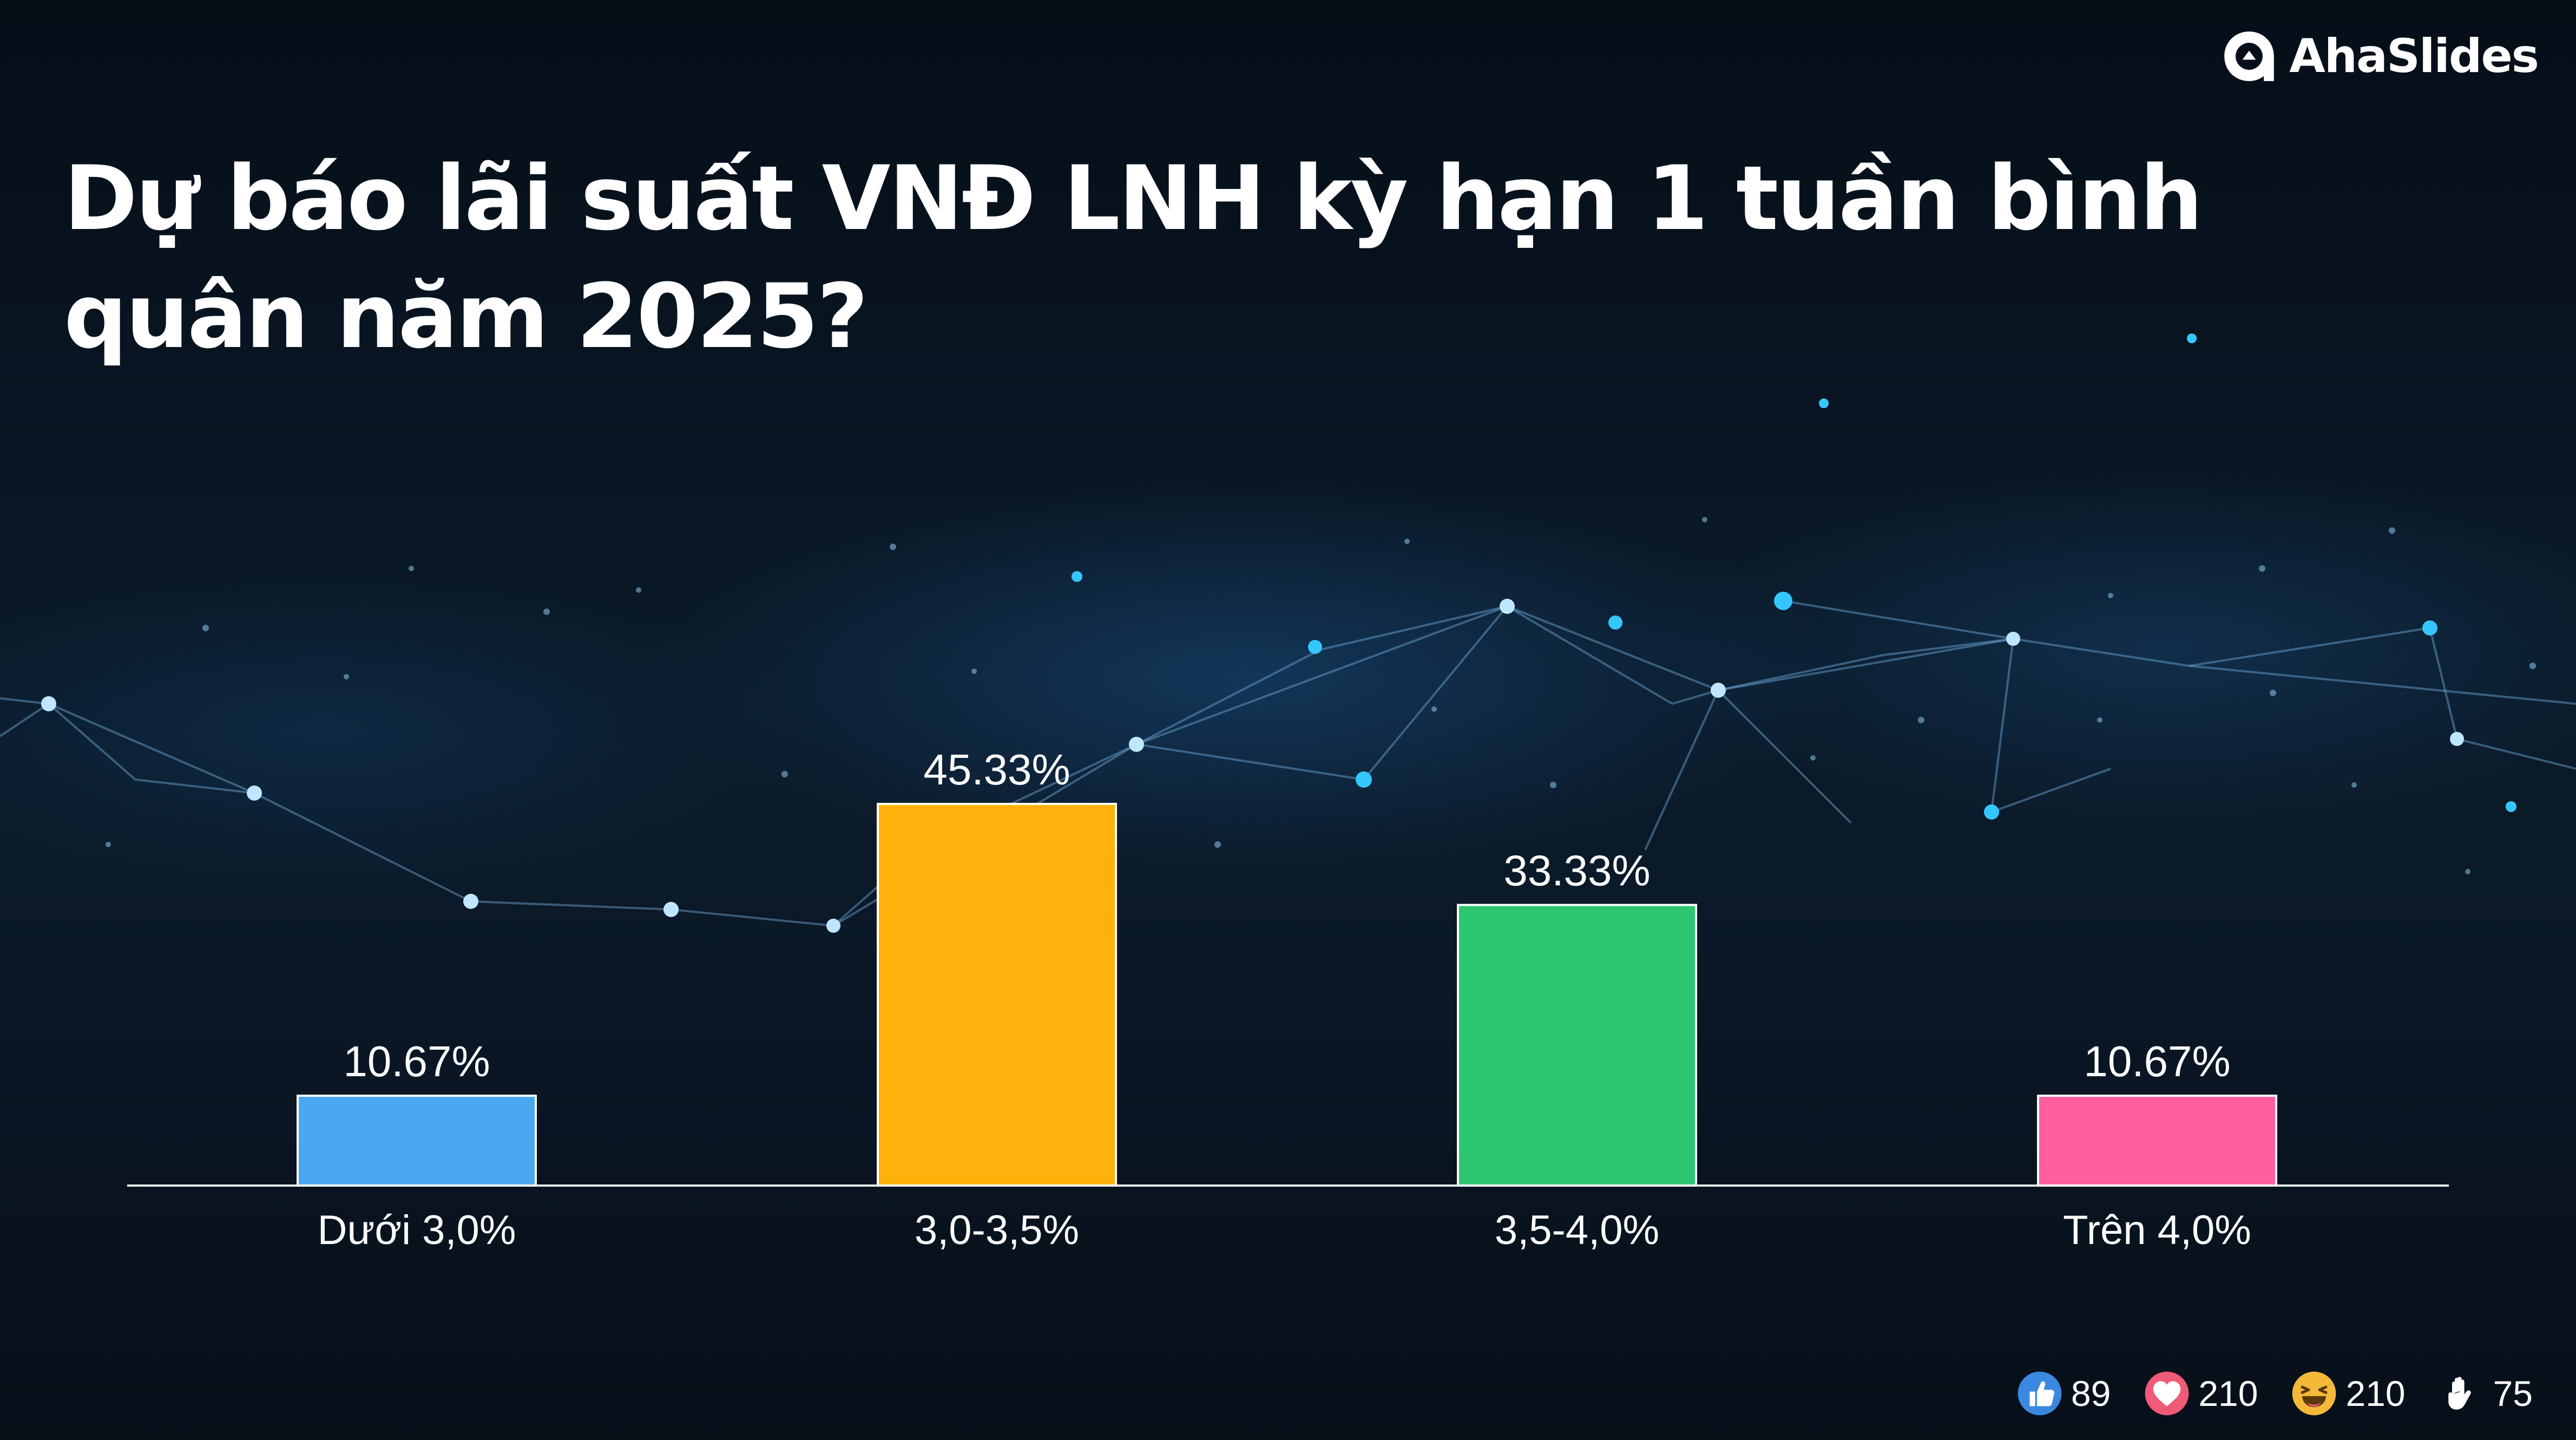  I want to click on reaction-like: 89, so click(2064, 1393).